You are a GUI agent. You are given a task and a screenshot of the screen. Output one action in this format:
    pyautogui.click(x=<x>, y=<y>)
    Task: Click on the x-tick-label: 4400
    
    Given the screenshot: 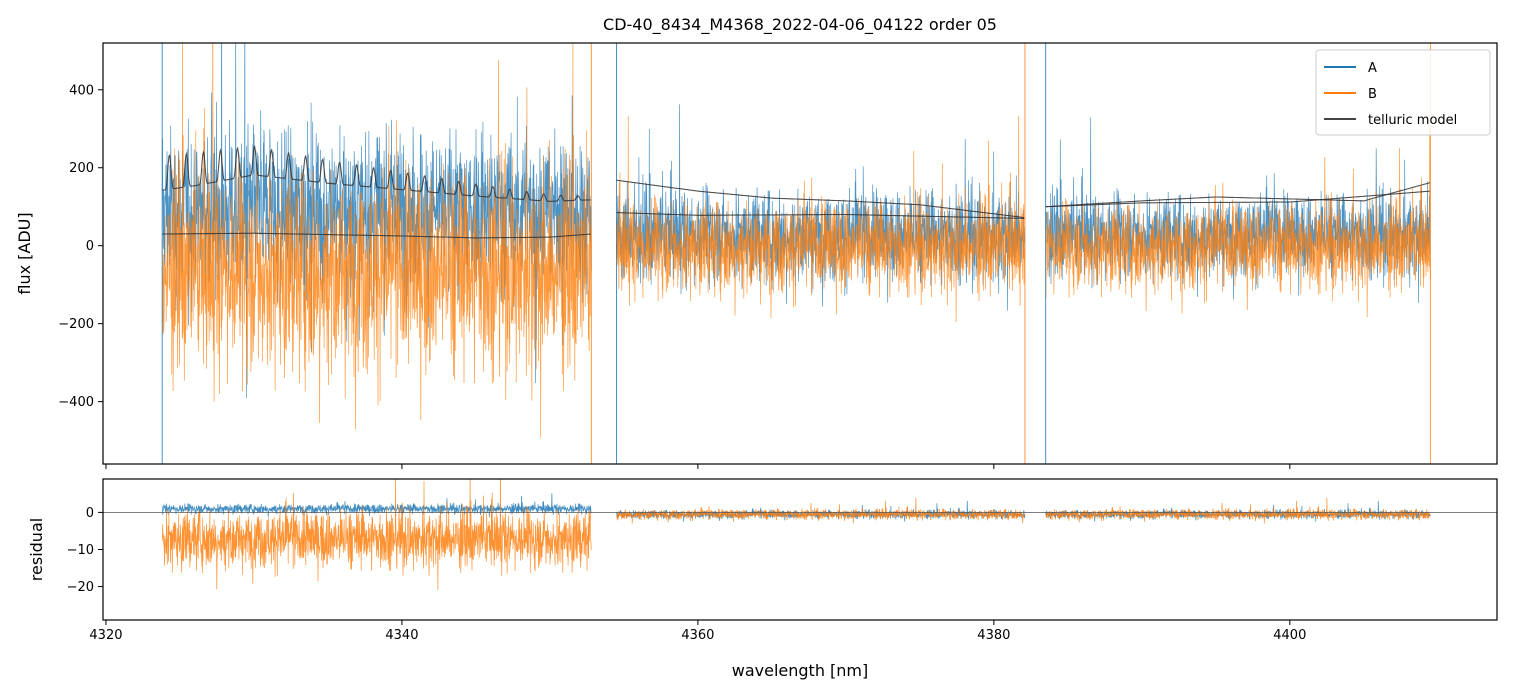 What is the action you would take?
    pyautogui.click(x=1289, y=635)
    